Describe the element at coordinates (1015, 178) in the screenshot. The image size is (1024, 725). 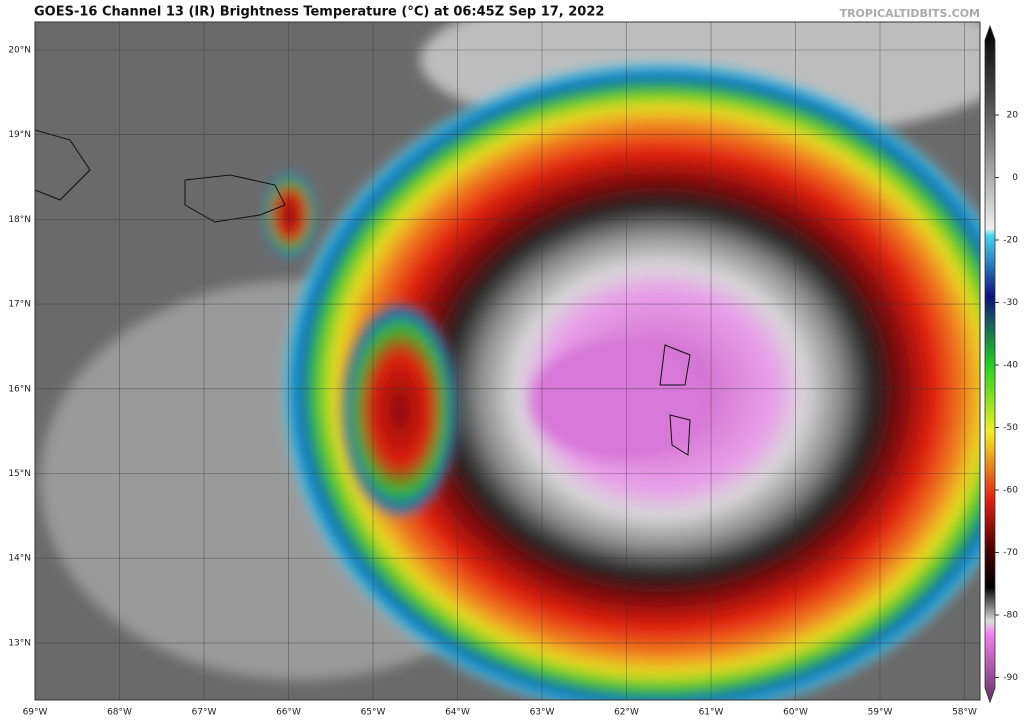
I see `colorbar-label: 0` at that location.